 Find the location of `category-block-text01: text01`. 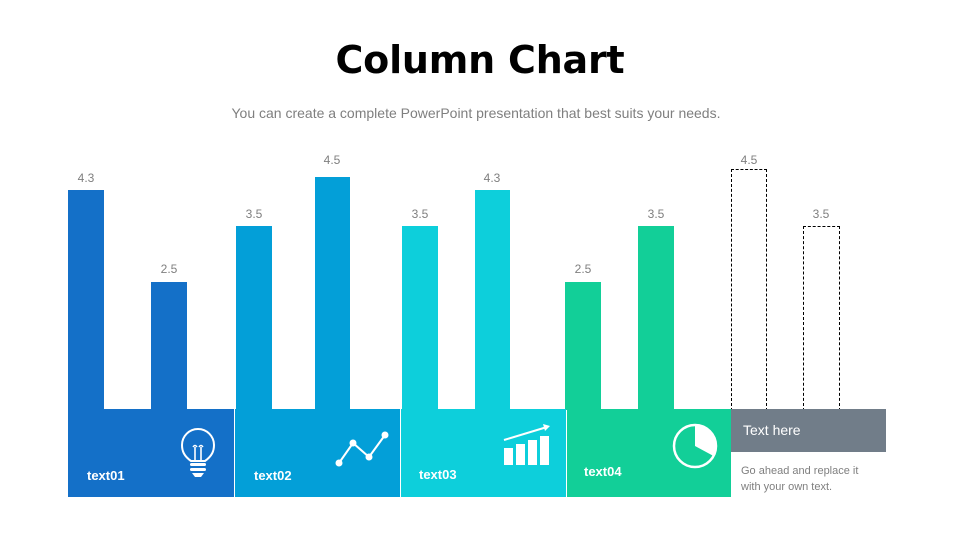

category-block-text01: text01 is located at coordinates (151, 453).